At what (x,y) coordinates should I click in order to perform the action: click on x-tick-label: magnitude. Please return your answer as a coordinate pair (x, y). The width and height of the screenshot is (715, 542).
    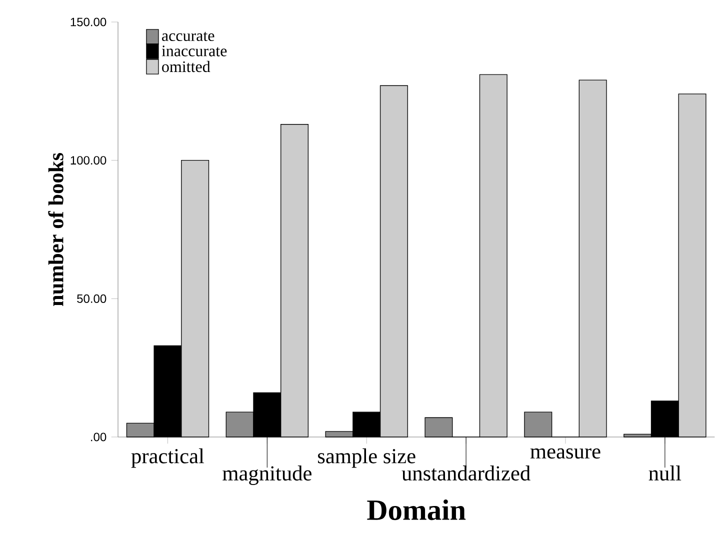
    Looking at the image, I should click on (267, 475).